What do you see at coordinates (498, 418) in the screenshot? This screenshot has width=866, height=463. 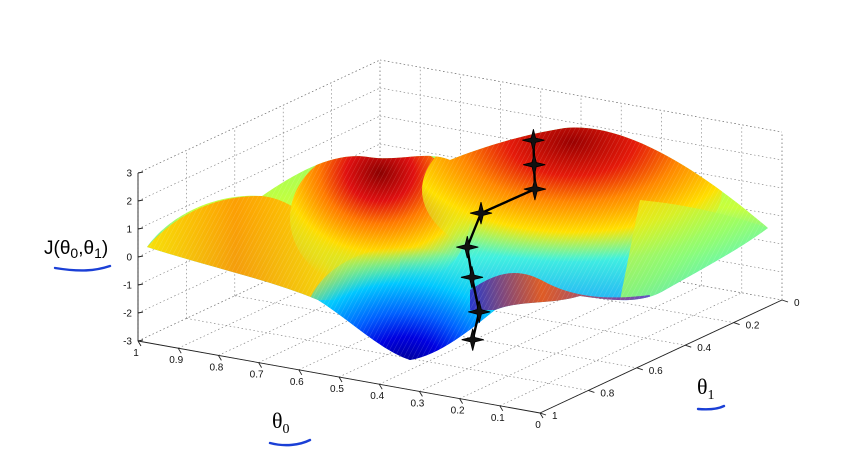 I see `theta0-tick-label: 0.1` at bounding box center [498, 418].